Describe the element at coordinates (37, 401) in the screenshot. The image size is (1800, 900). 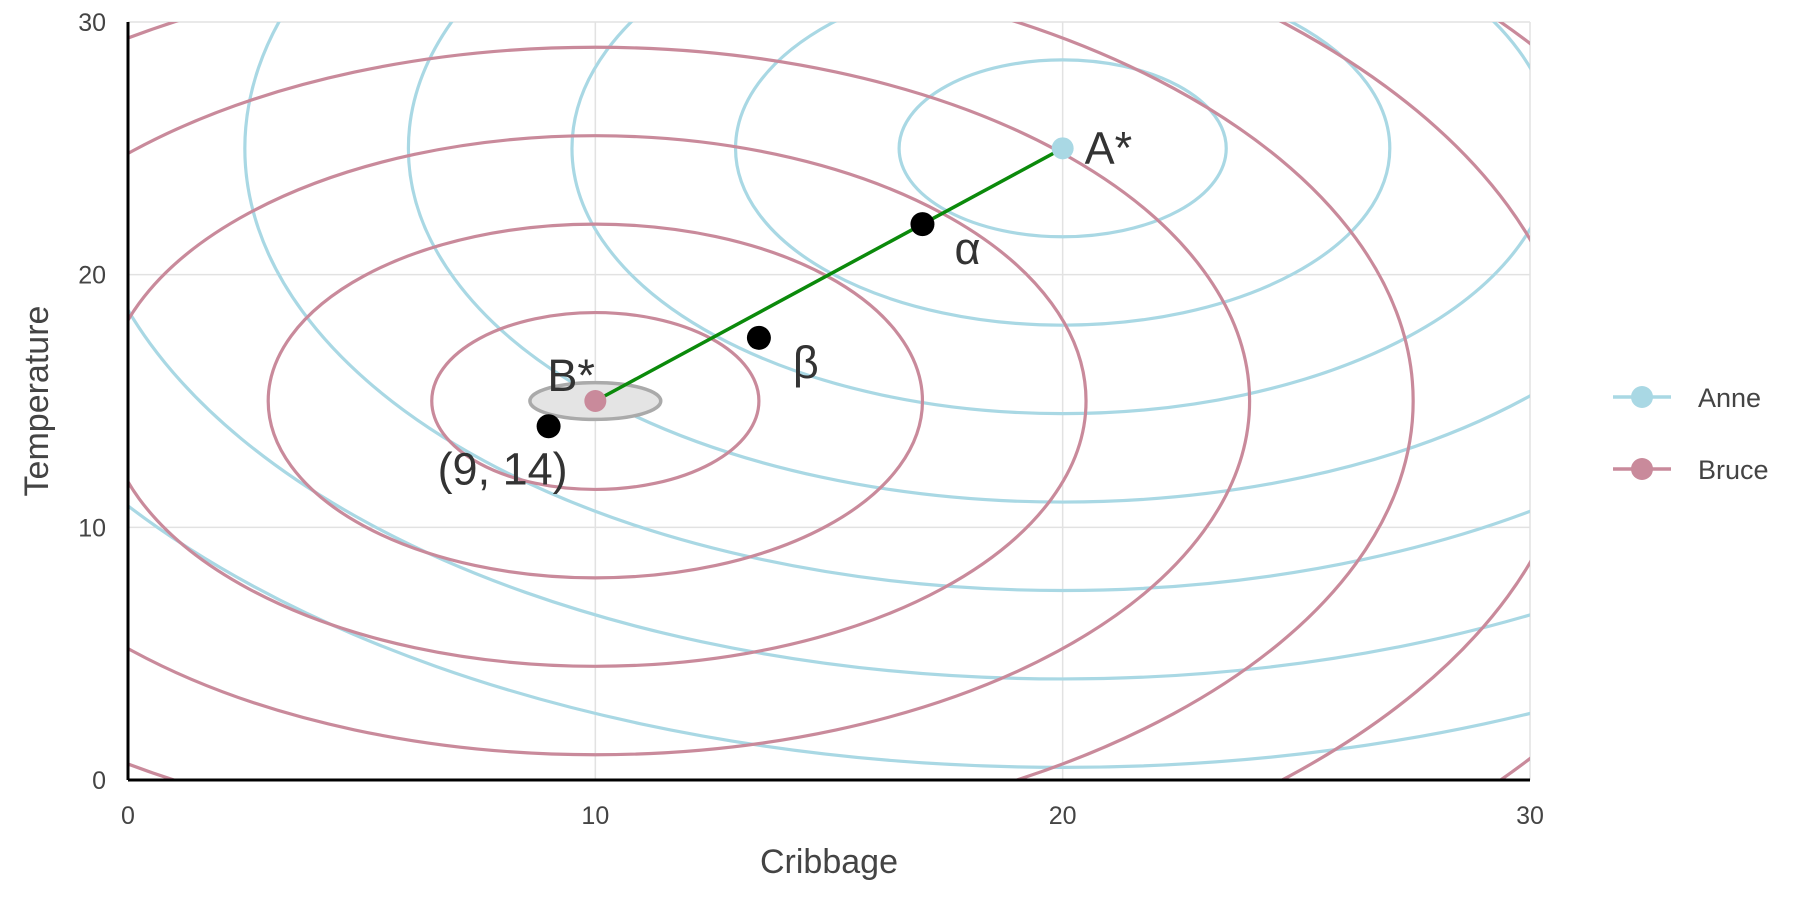
I see `y-axis-title: Temperature` at that location.